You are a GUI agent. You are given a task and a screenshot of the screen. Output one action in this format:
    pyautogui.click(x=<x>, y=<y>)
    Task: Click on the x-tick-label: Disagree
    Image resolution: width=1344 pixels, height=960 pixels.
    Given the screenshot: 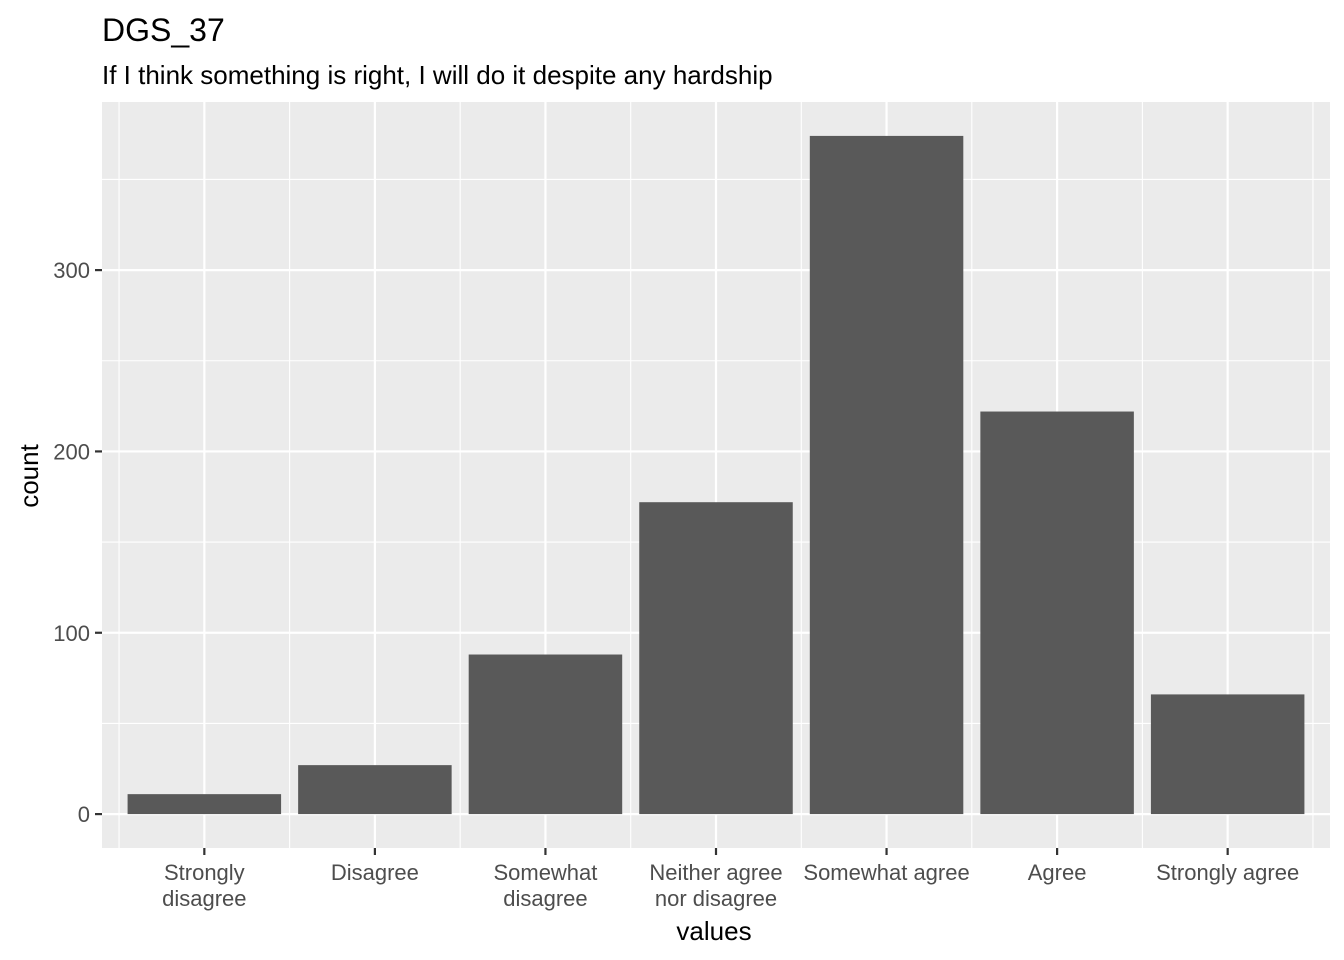 What is the action you would take?
    pyautogui.click(x=375, y=872)
    